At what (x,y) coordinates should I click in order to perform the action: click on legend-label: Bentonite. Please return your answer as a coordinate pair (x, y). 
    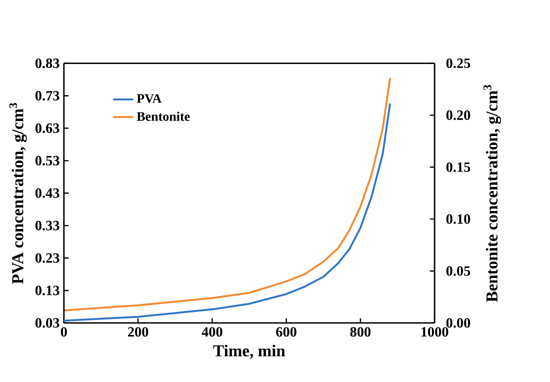
    Looking at the image, I should click on (163, 116).